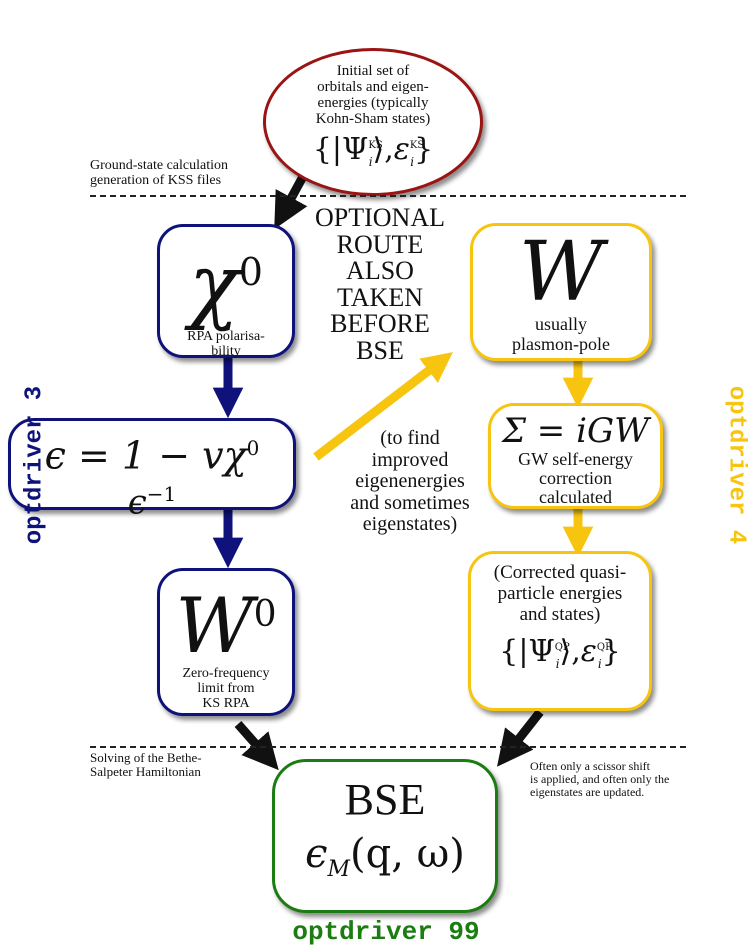 This screenshot has width=753, height=947. Describe the element at coordinates (373, 151) in the screenshot. I see `ks-states-formula: {|ΨKSi⟩,εKSi}` at that location.